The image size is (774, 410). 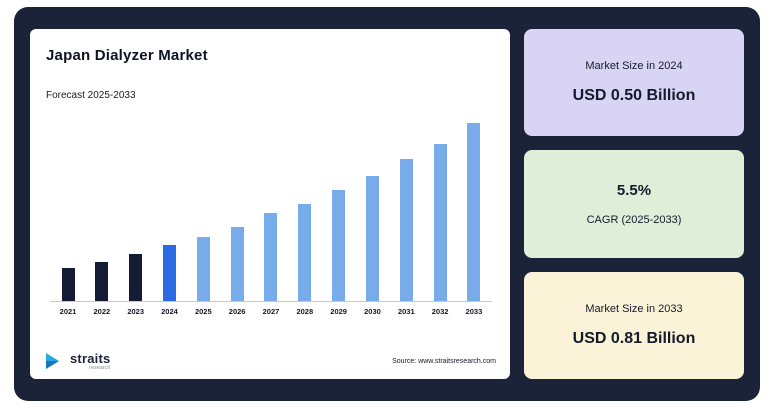 I want to click on bar-slot-2021, so click(x=68, y=210).